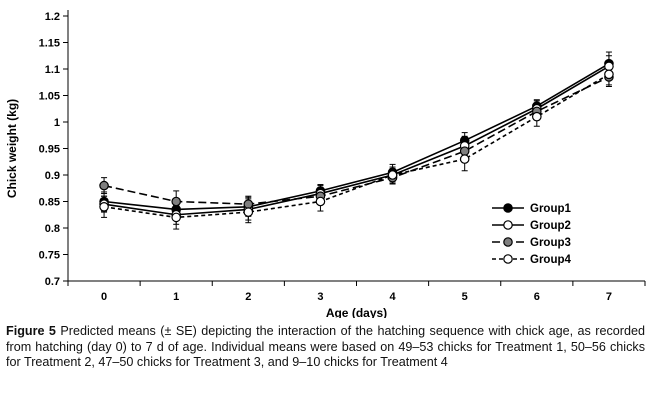  I want to click on y-tick-label: 0.7, so click(52, 282).